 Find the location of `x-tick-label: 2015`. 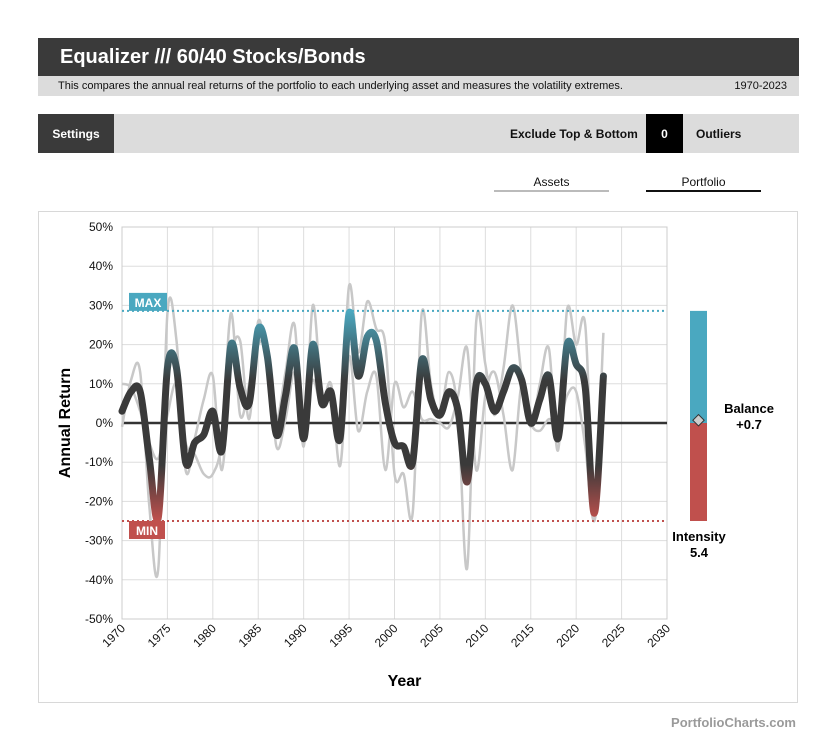

x-tick-label: 2015 is located at coordinates (522, 635).